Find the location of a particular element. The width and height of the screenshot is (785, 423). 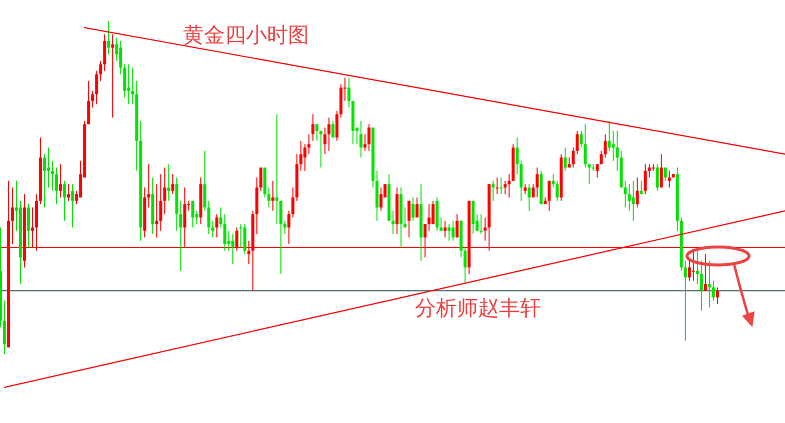

annotation: 分析师赵丰轩 is located at coordinates (478, 308).